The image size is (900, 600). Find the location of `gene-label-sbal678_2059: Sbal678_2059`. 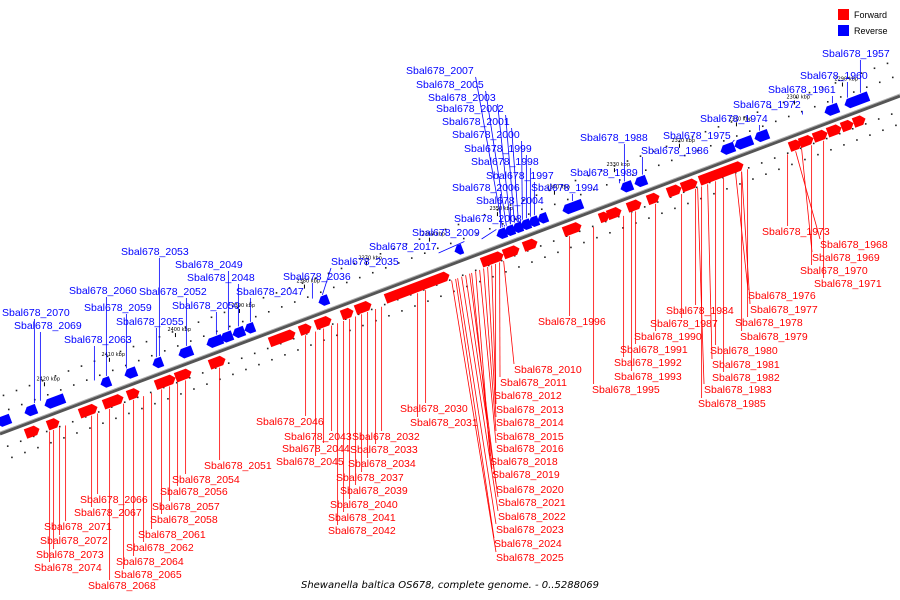

gene-label-sbal678_2059: Sbal678_2059 is located at coordinates (118, 308).